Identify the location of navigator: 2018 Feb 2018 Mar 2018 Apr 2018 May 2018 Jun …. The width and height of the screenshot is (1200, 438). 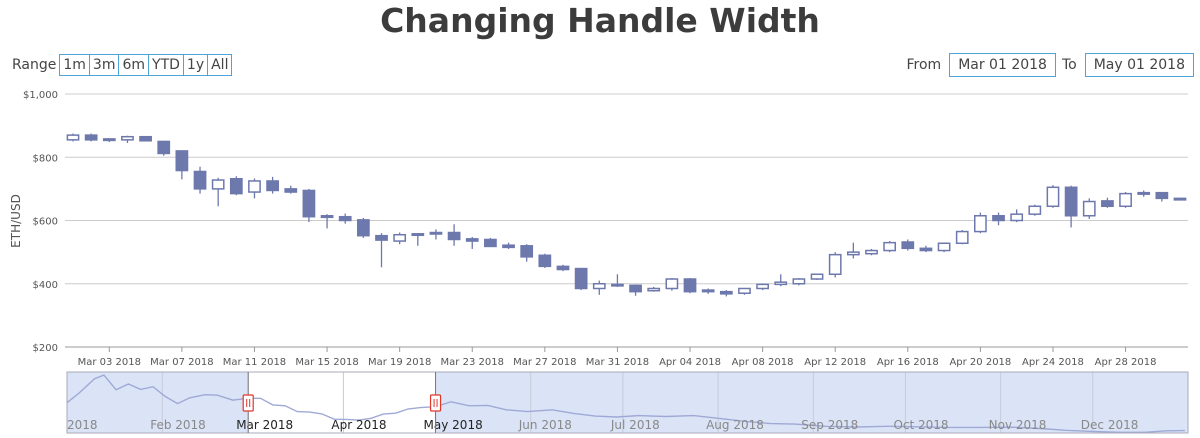
(627, 402).